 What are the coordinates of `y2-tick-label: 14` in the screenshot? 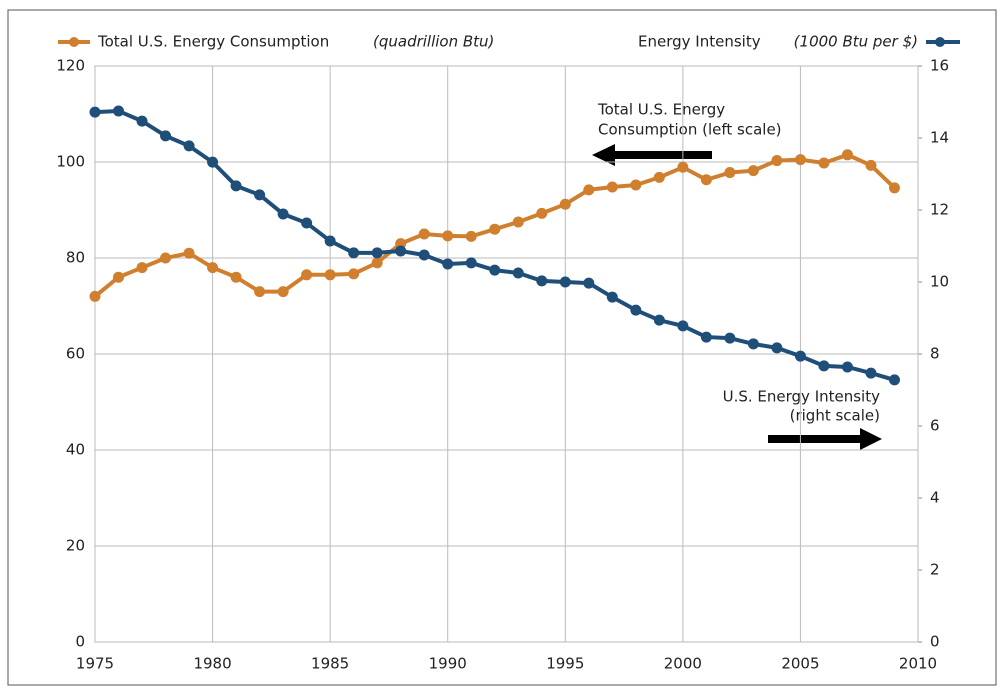 It's located at (939, 138).